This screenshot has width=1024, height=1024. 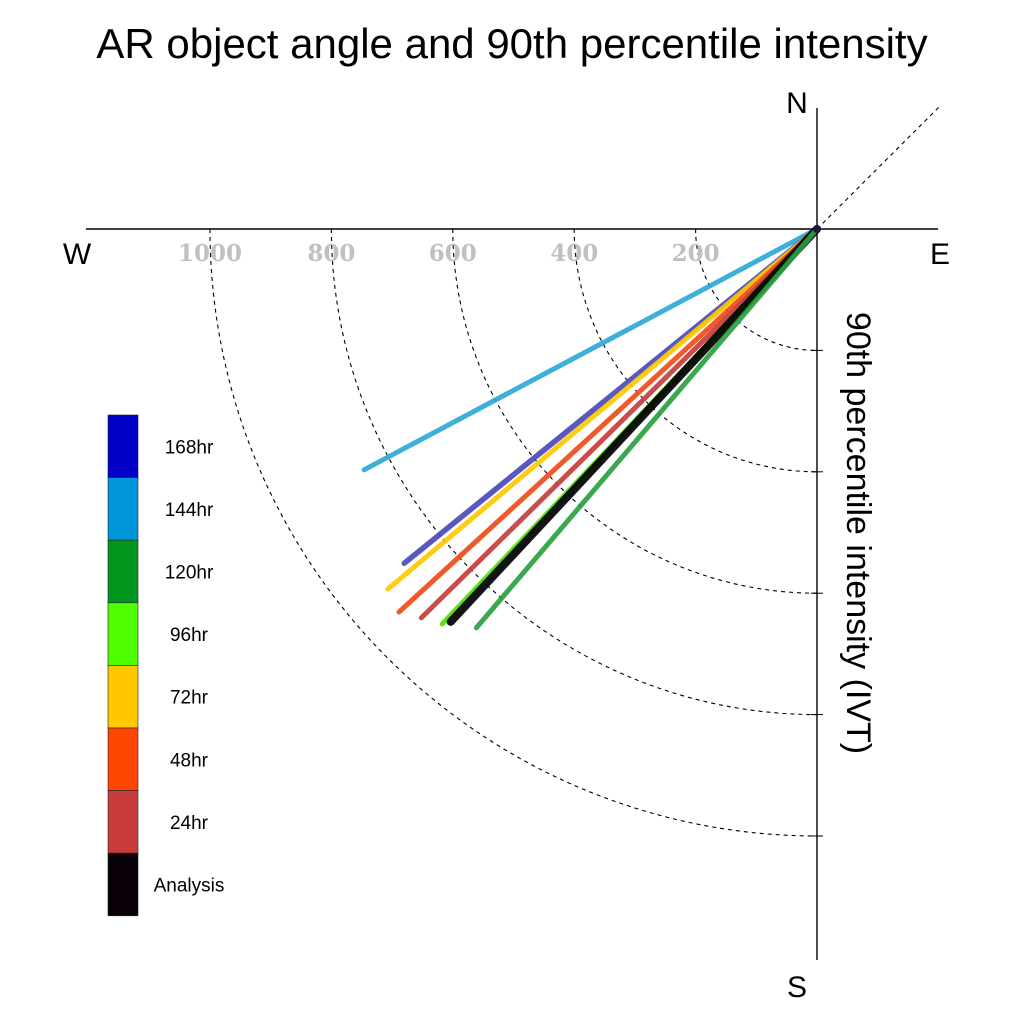 I want to click on legend-label: 168hr, so click(x=189, y=447).